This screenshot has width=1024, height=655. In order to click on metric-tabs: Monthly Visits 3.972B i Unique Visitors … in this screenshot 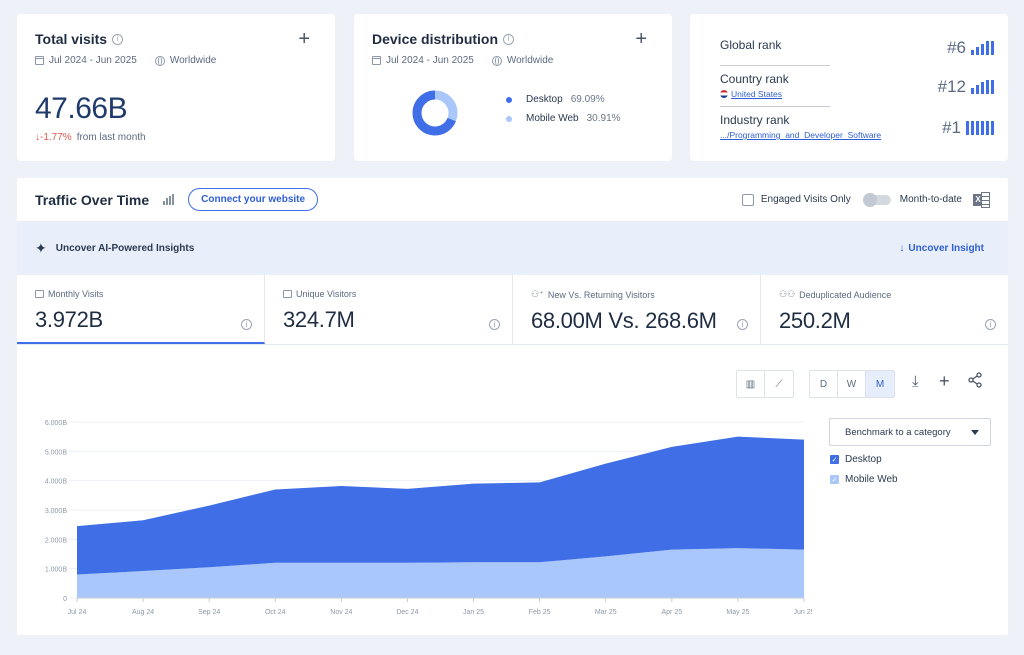, I will do `click(512, 310)`.